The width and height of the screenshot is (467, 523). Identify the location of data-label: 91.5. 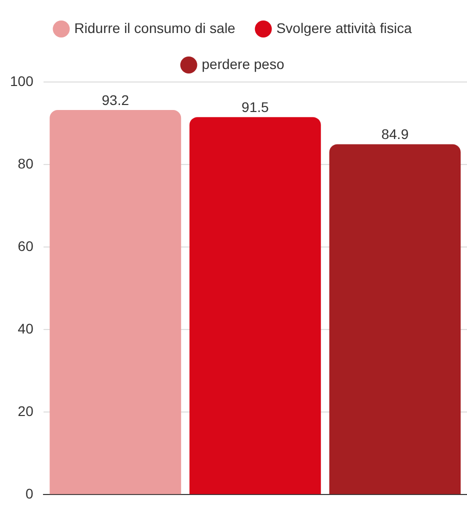
(256, 106).